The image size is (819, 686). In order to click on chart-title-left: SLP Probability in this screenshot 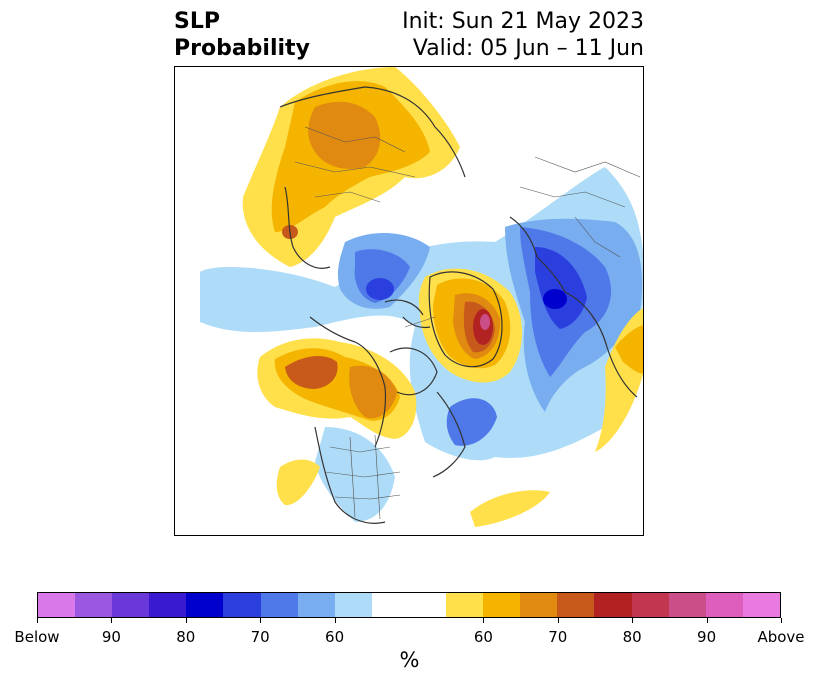, I will do `click(242, 35)`.